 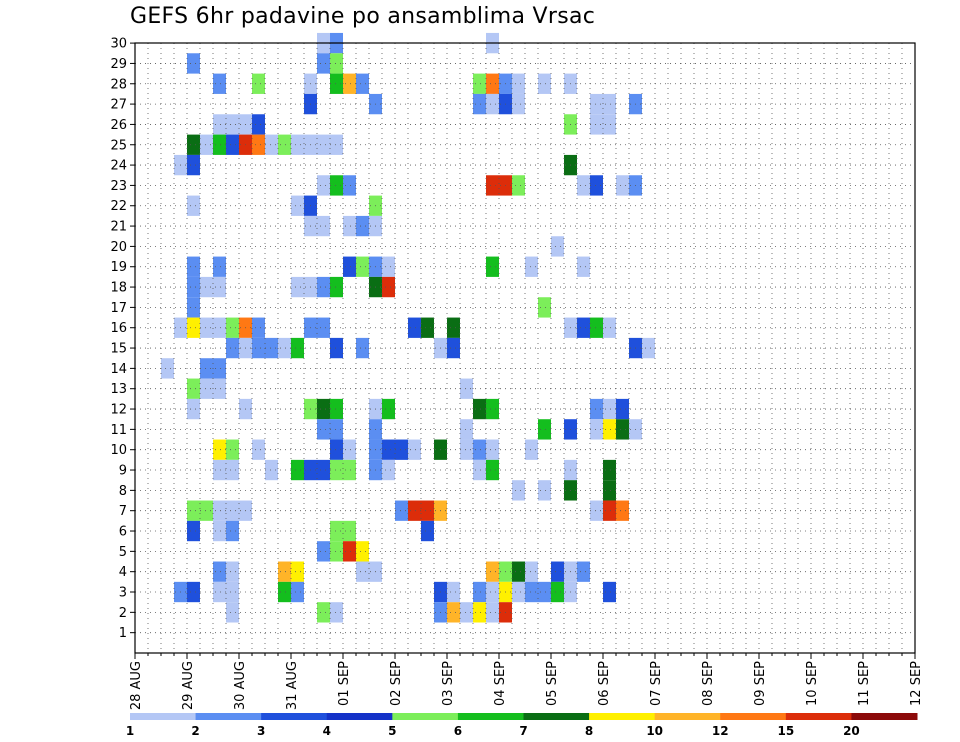 I want to click on y-tick-label: 4, so click(x=123, y=572).